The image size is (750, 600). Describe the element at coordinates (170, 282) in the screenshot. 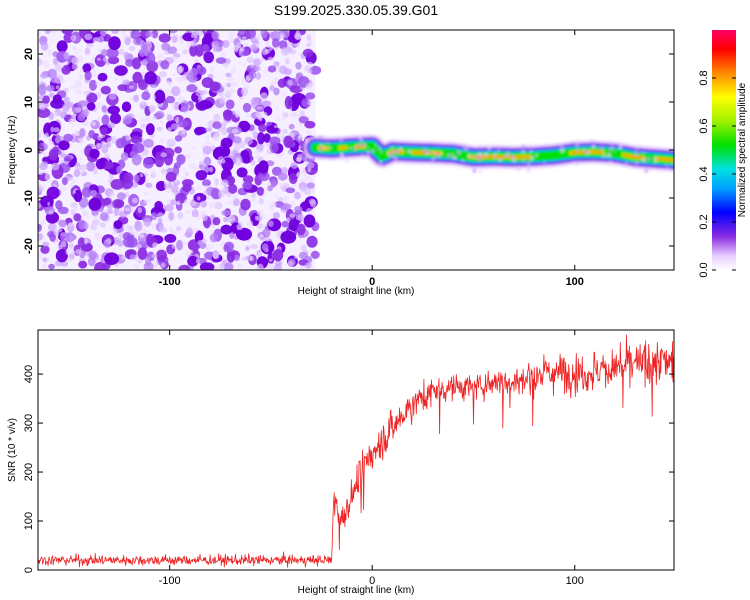

I see `x-tick-label: -100` at that location.